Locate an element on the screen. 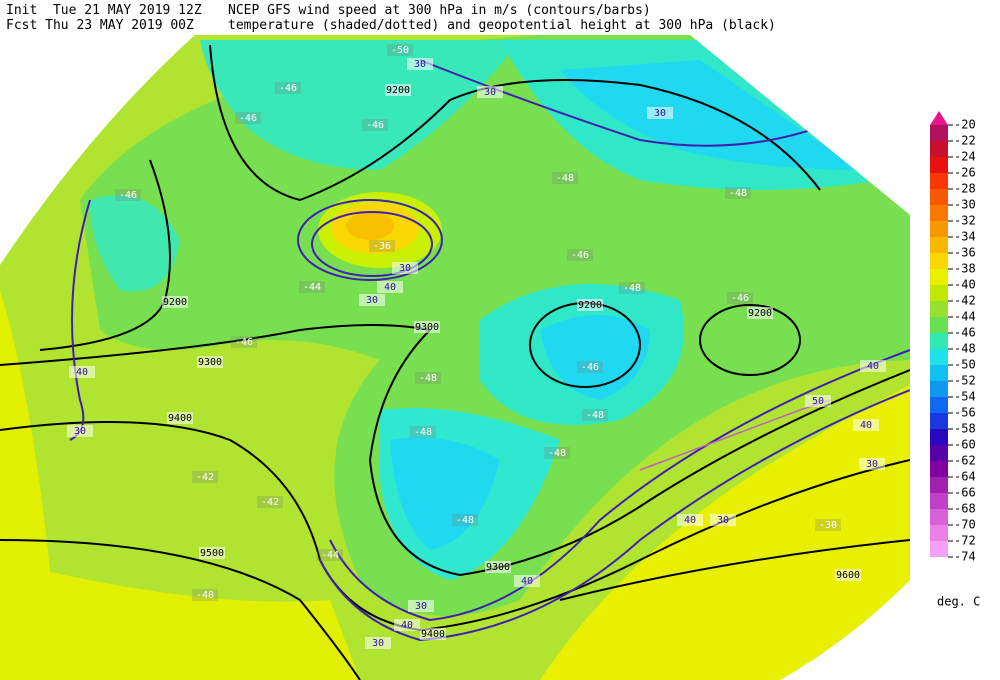 Image resolution: width=1000 pixels, height=680 pixels. colorbar-label: -70 is located at coordinates (965, 525).